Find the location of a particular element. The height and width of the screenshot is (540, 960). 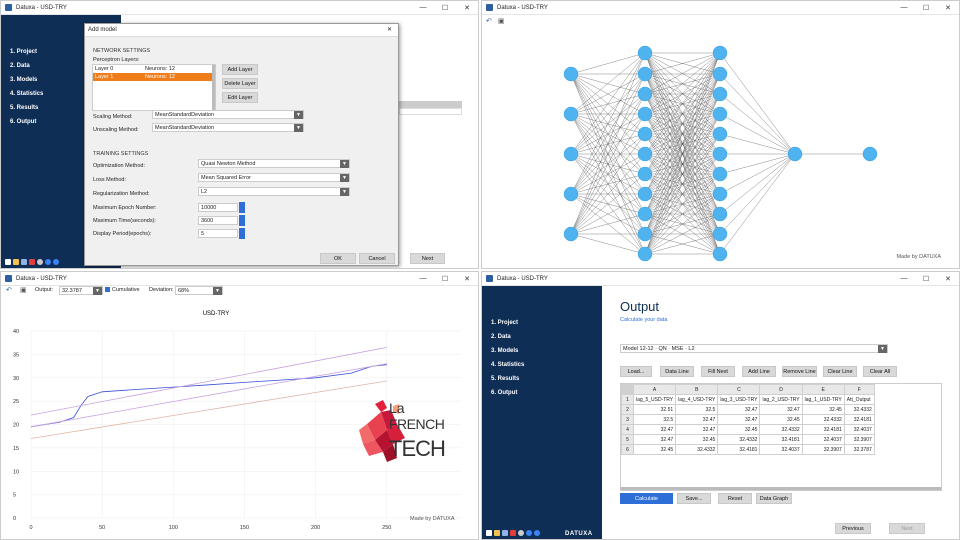

layers-scrollbar is located at coordinates (213, 87).